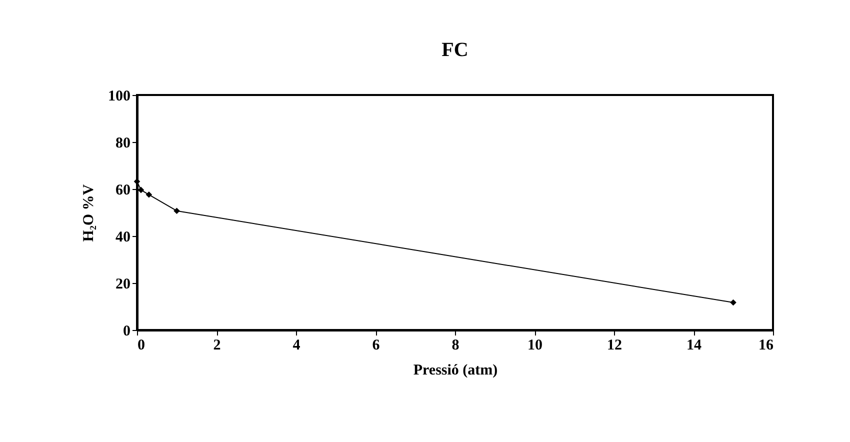  What do you see at coordinates (766, 346) in the screenshot?
I see `x-tick-label: 16` at bounding box center [766, 346].